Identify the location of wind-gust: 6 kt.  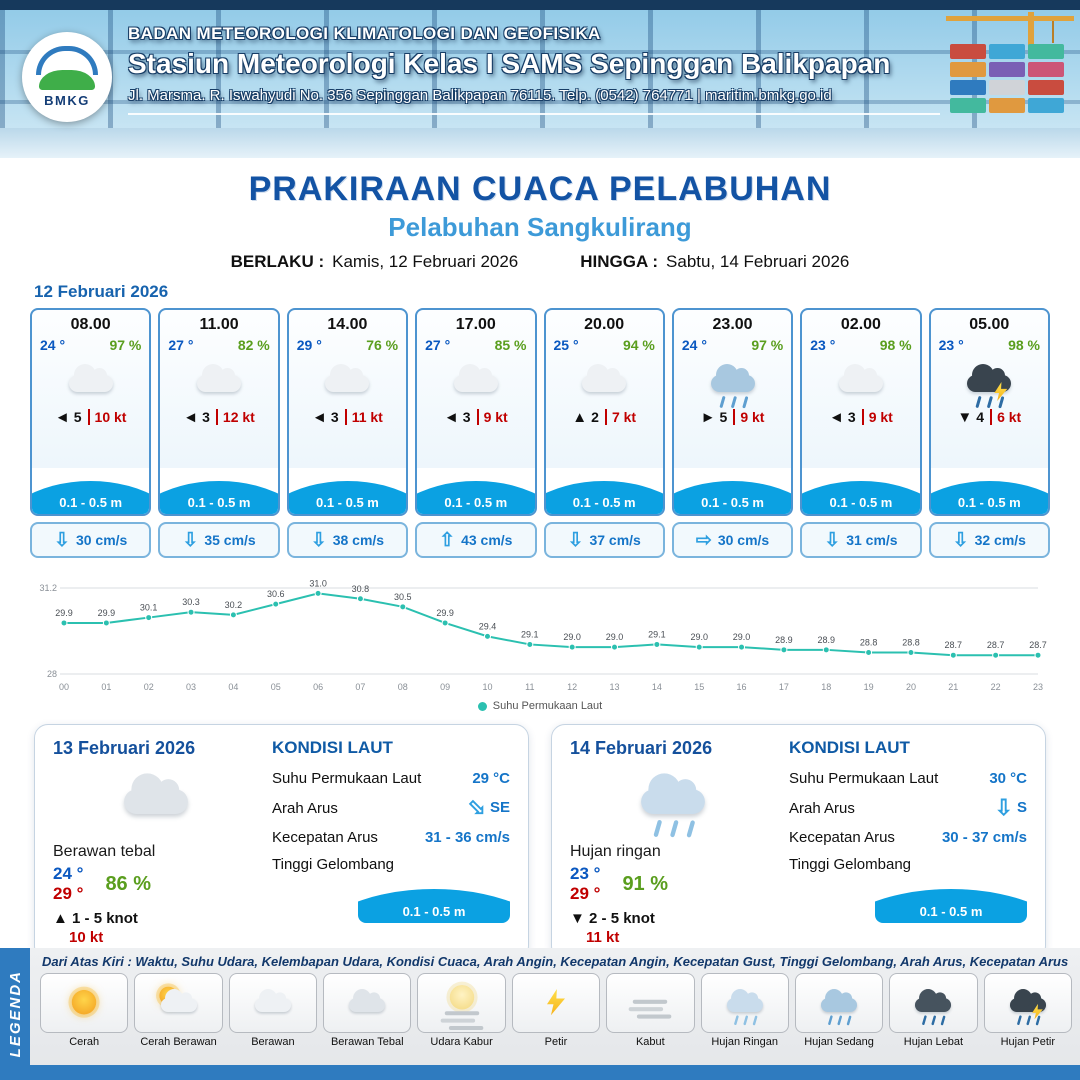
(1005, 417).